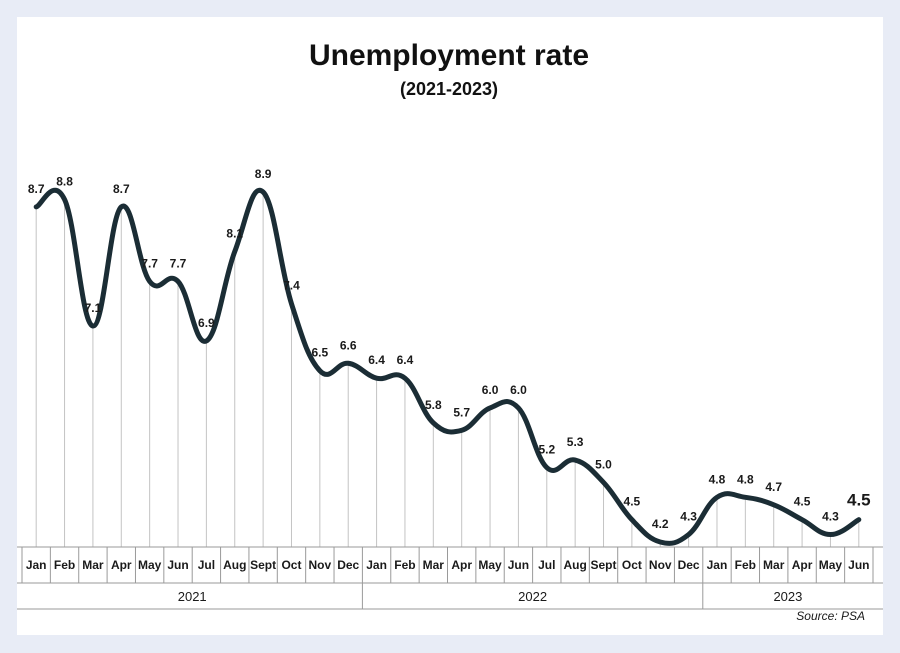 Image resolution: width=900 pixels, height=653 pixels. Describe the element at coordinates (93, 308) in the screenshot. I see `data-label: 7.1` at that location.